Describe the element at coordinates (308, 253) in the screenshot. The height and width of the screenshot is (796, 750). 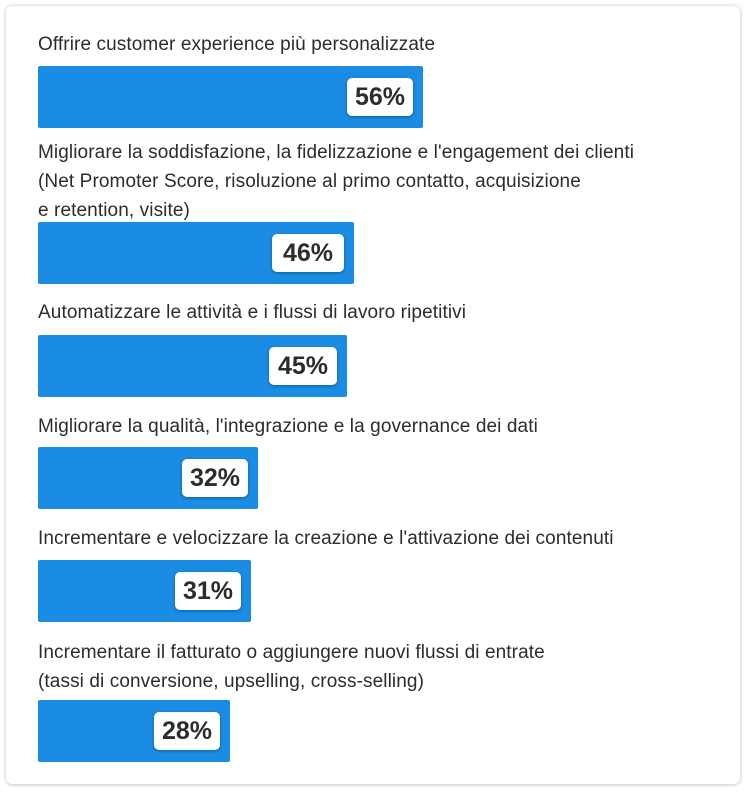
I see `value-label: 46%` at that location.